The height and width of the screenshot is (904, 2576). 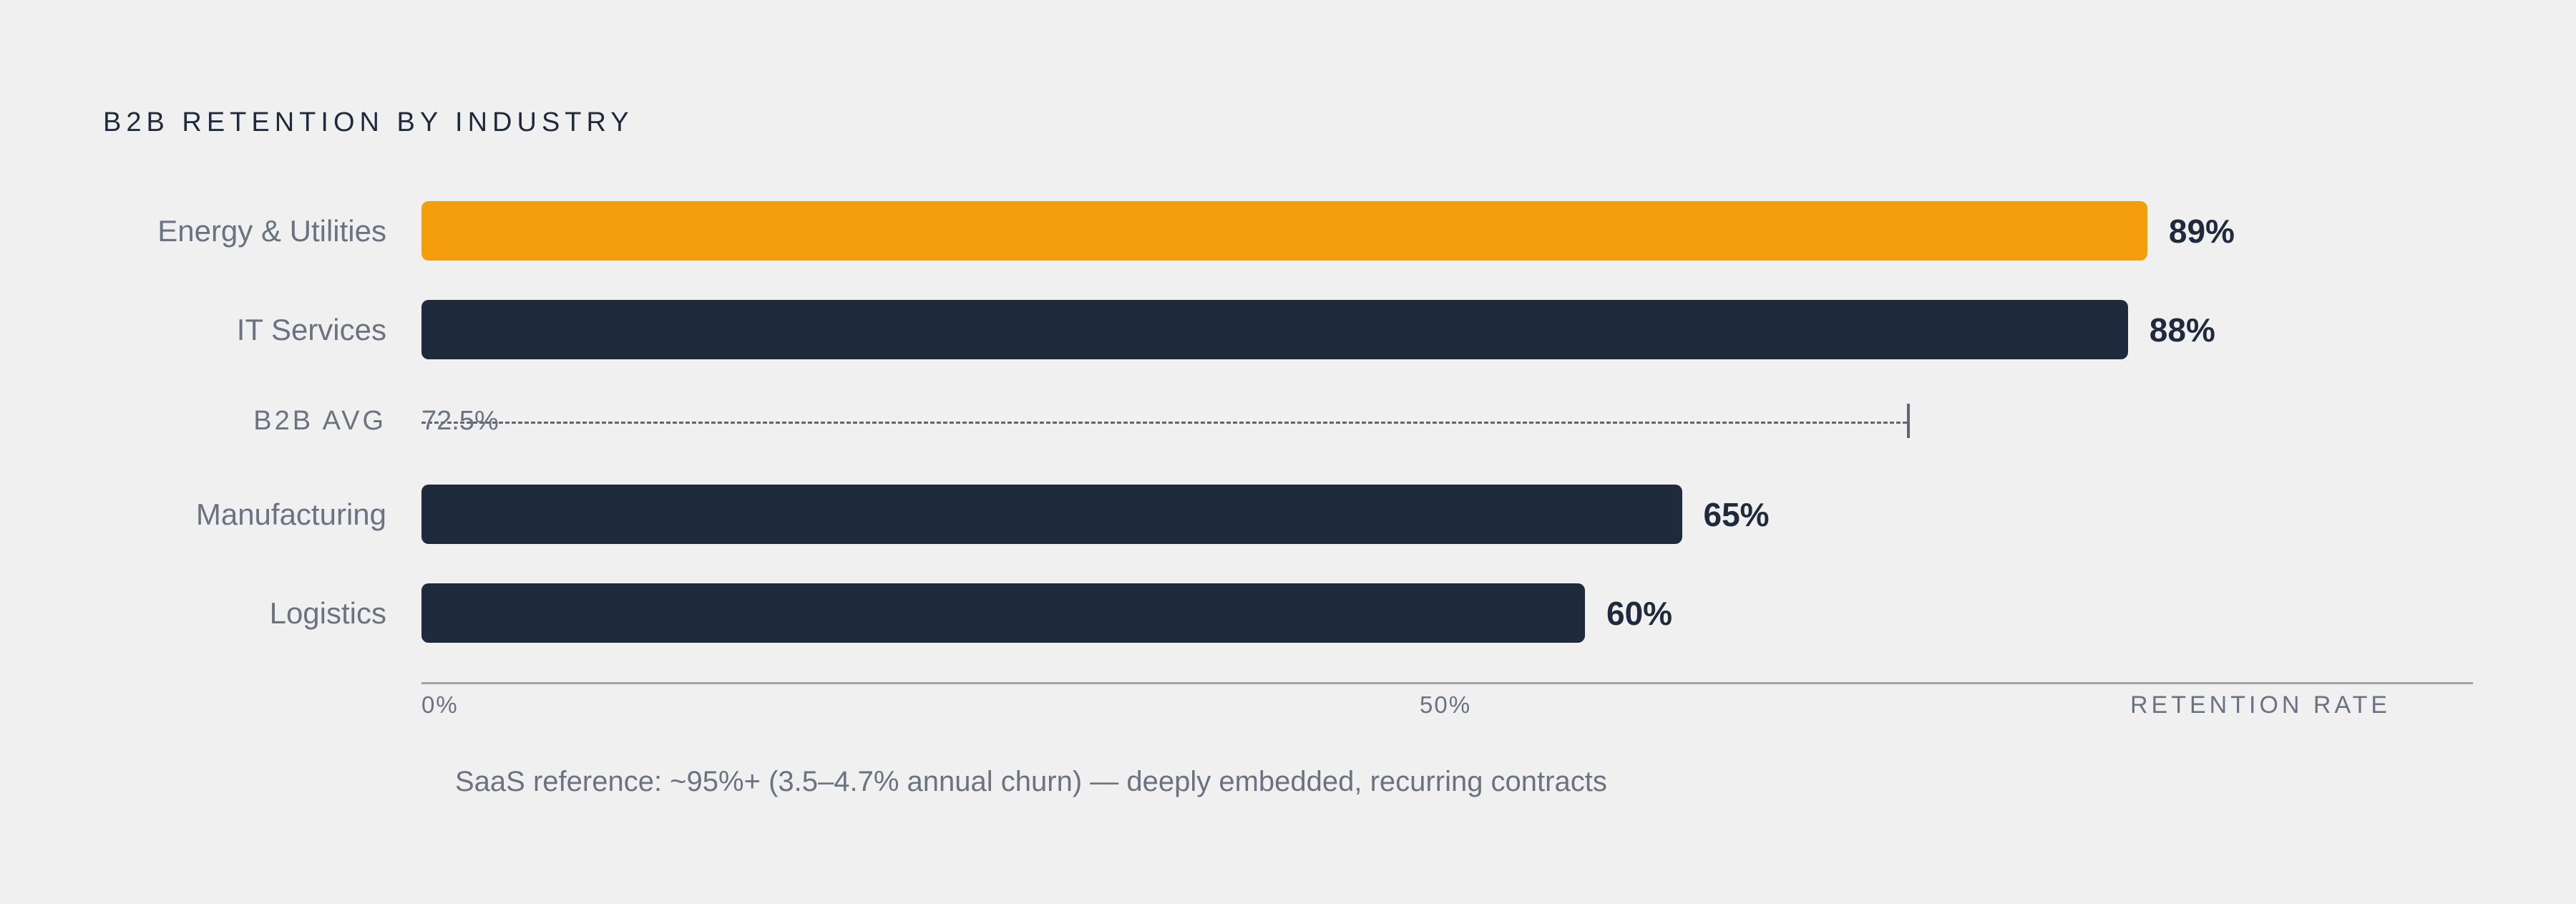 I want to click on reference-line-value: 72.5%, so click(x=460, y=421).